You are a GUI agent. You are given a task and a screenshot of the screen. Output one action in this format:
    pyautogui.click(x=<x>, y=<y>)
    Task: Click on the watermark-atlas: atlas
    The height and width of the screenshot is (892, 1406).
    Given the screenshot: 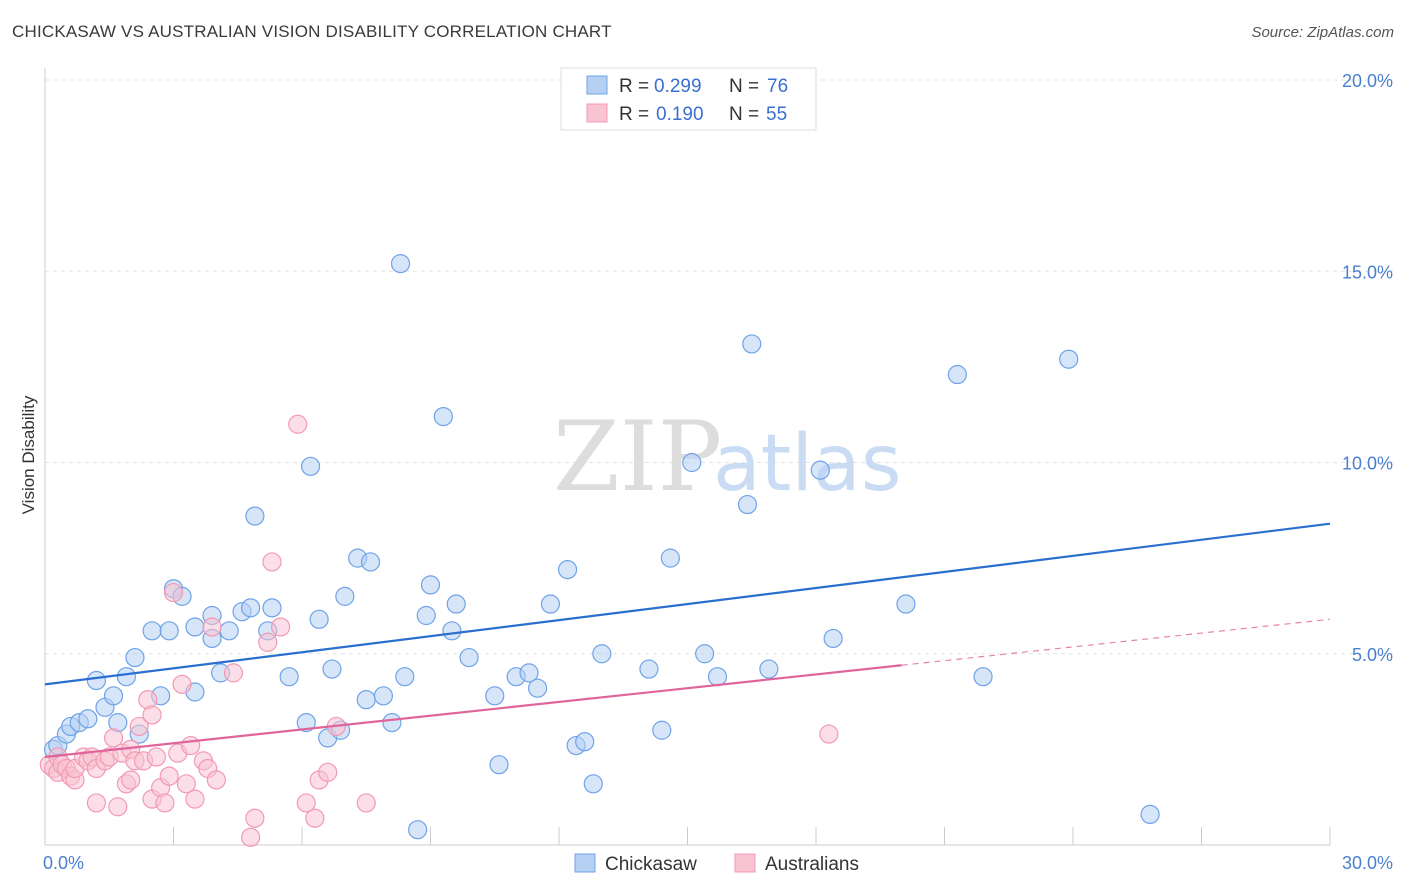 What is the action you would take?
    pyautogui.click(x=807, y=464)
    